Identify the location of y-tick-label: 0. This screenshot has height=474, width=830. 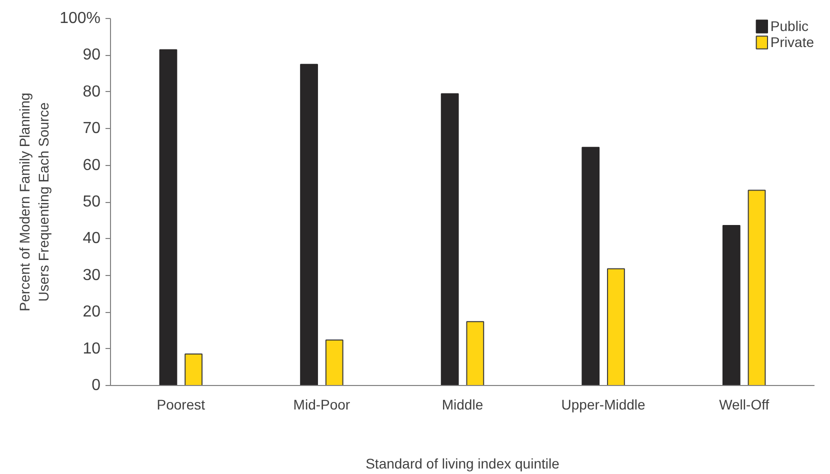
(96, 385).